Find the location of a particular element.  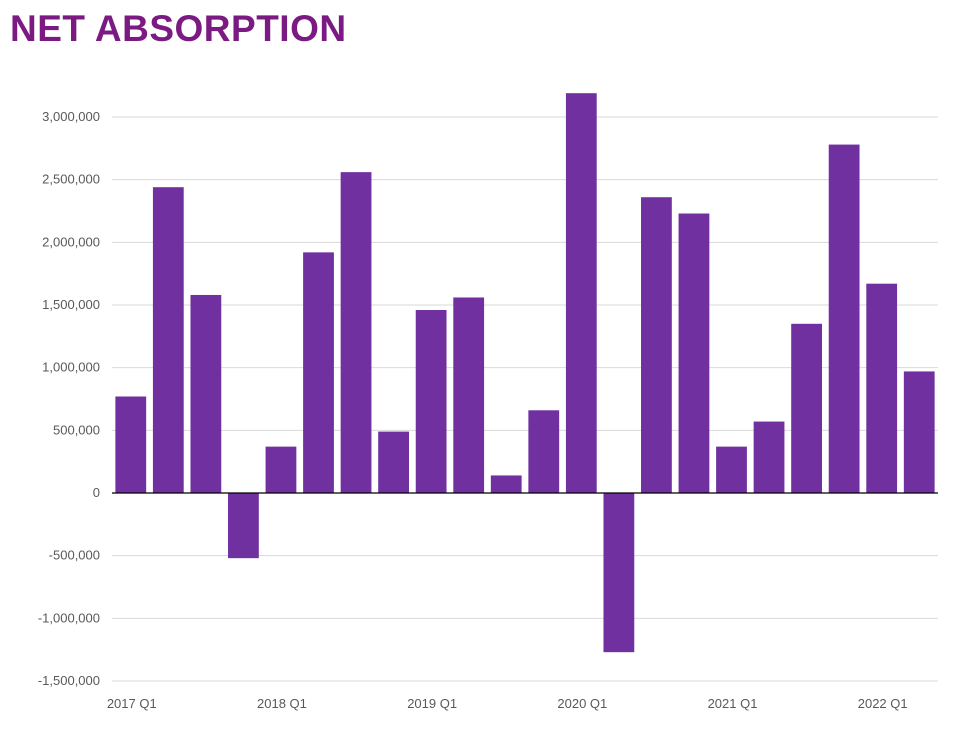

bar-2021-q4 is located at coordinates (844, 318).